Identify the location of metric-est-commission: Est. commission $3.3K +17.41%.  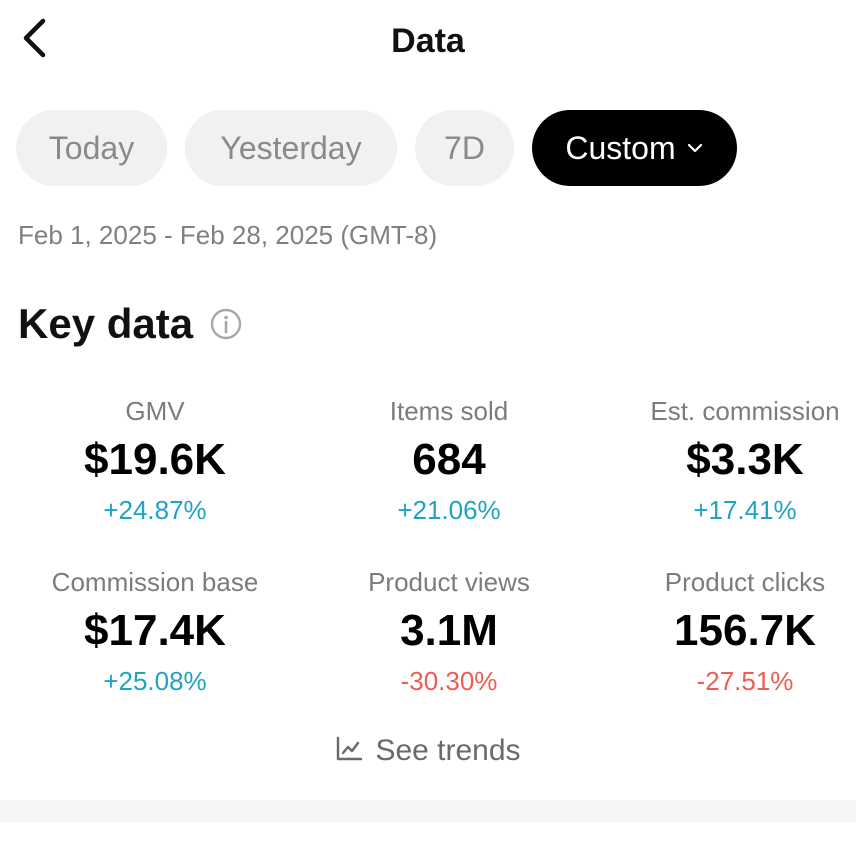
(728, 461).